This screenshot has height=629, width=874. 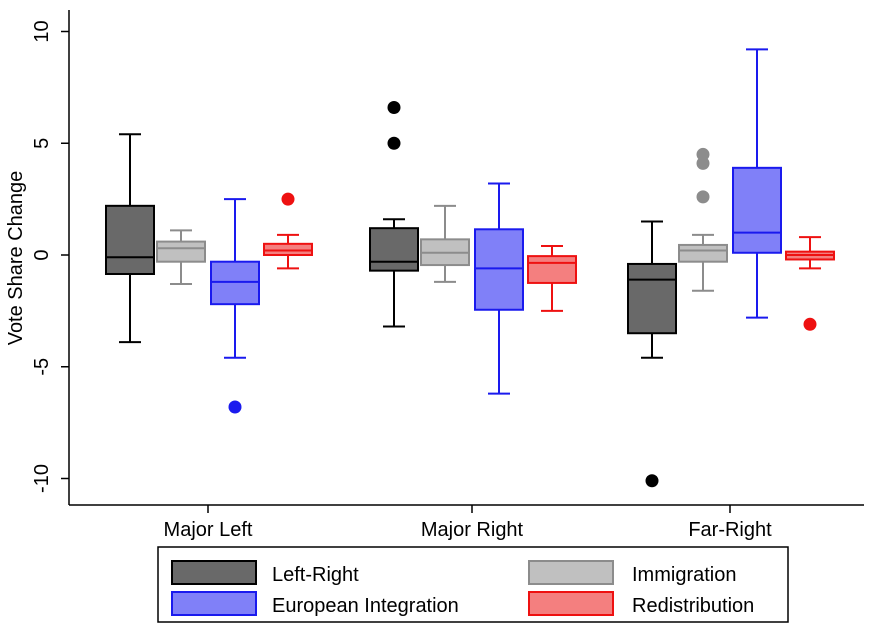 What do you see at coordinates (730, 530) in the screenshot?
I see `x-tick-label: Far-Right` at bounding box center [730, 530].